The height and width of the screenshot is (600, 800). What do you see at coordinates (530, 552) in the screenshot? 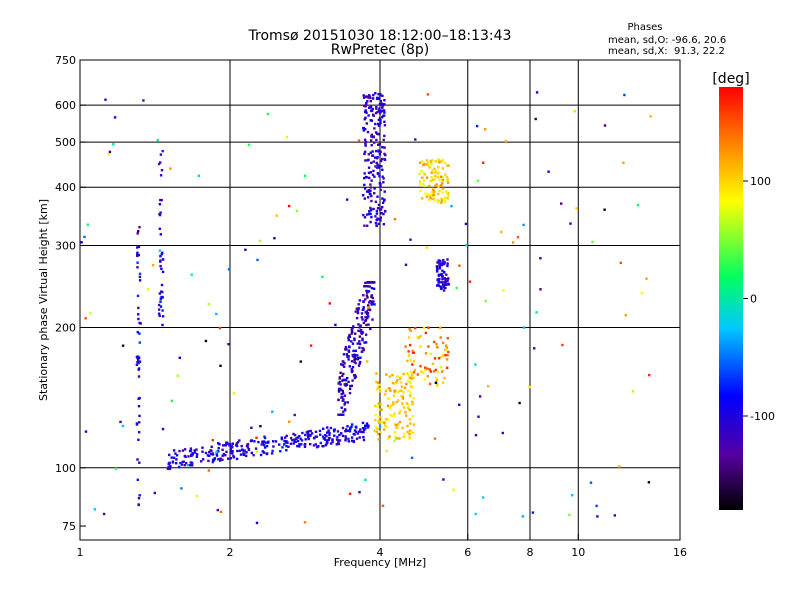
I see `x-tick-label: 8` at bounding box center [530, 552].